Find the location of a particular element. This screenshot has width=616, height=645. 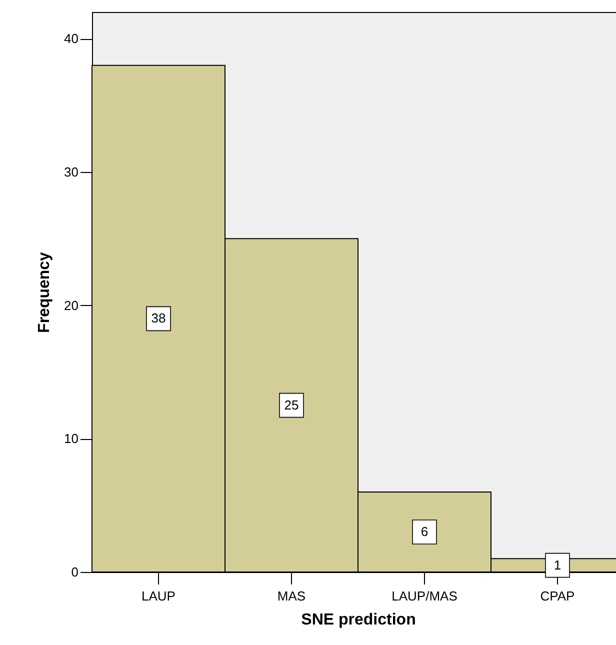

y-tick-label: 0 is located at coordinates (74, 572).